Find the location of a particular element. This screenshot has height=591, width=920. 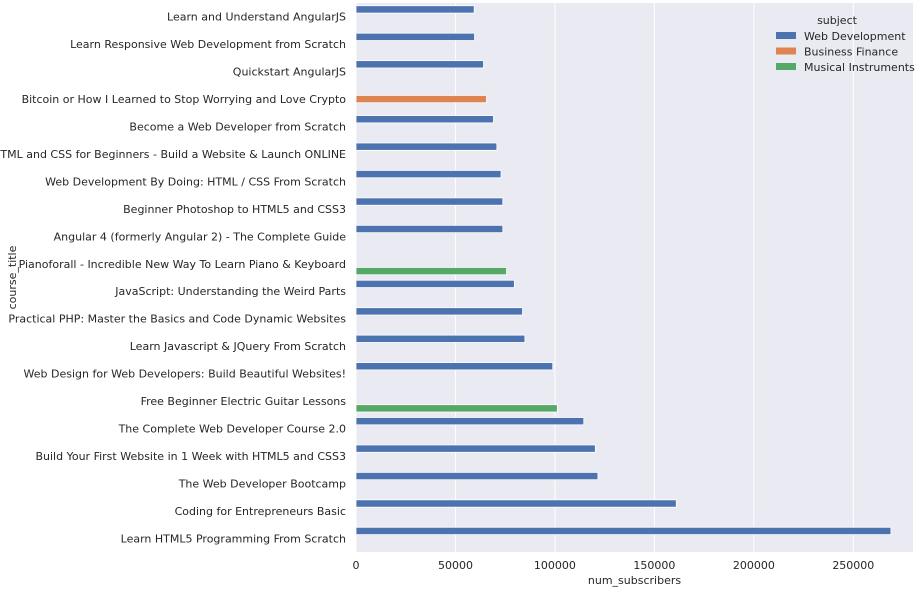

x-tick-labels: 0 50000 100000 150000 200000 250000 is located at coordinates (614, 565).